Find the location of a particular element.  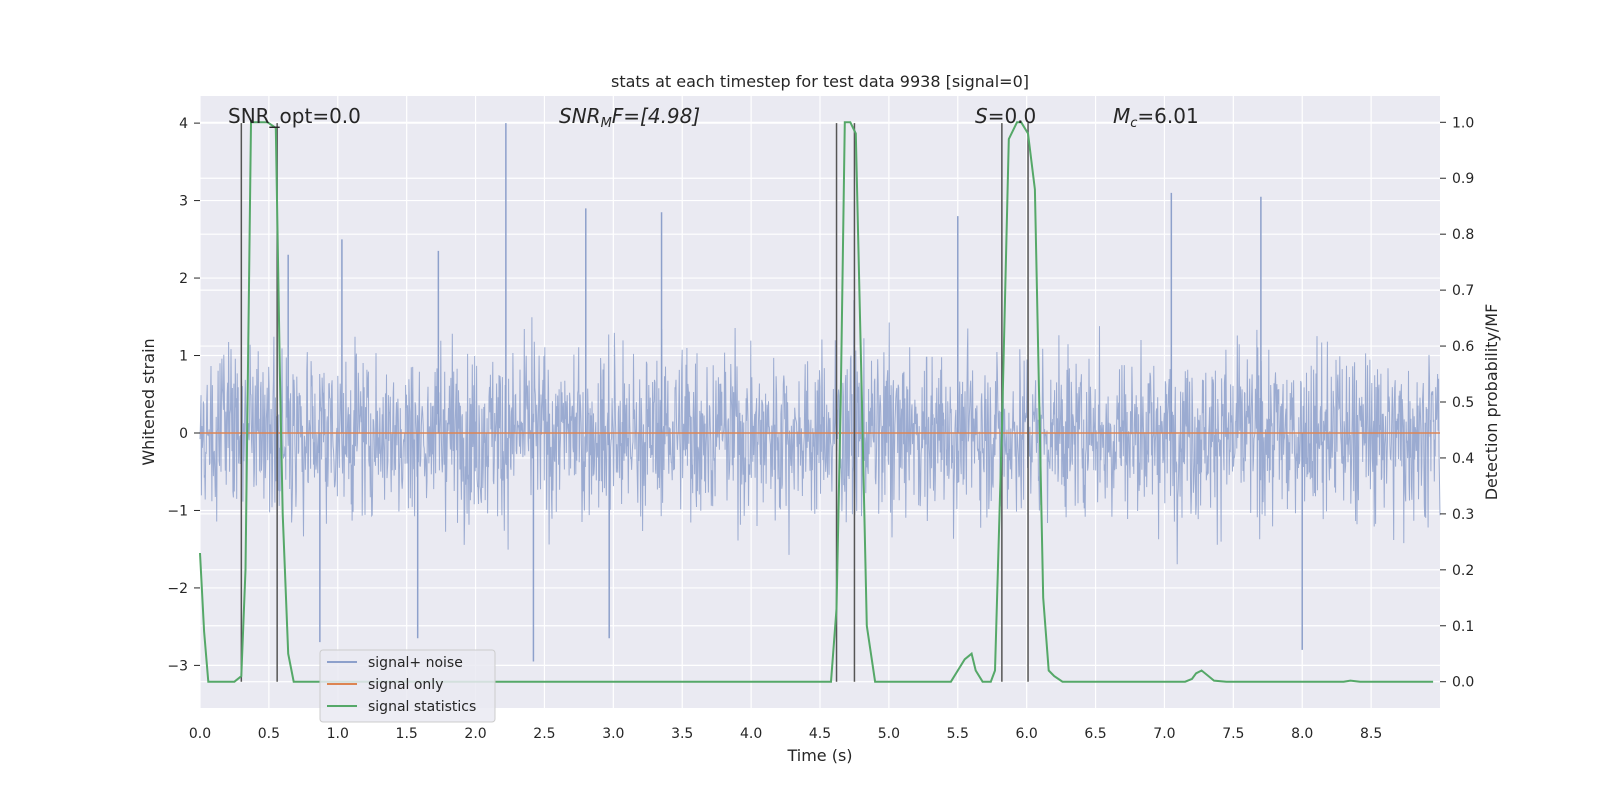

x-tick-label: 4.0 is located at coordinates (751, 734).